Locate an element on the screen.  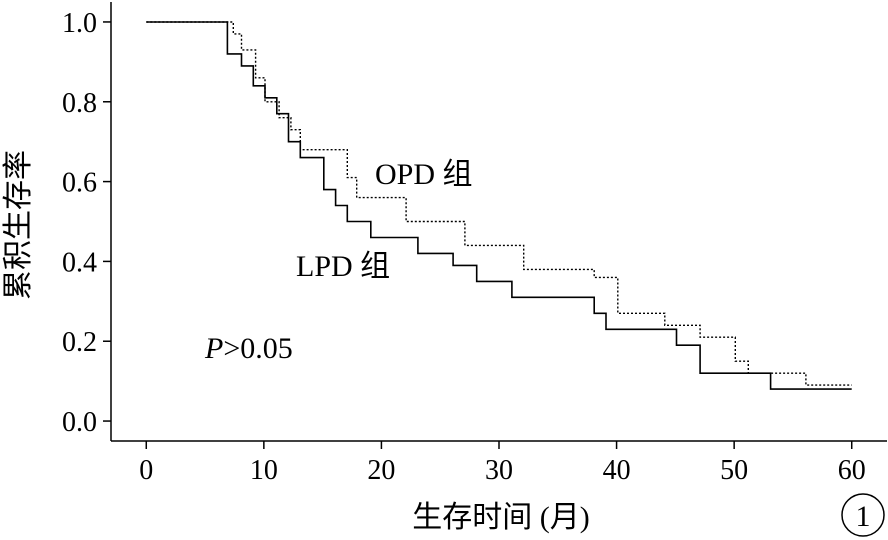
x-tick-label: 40 is located at coordinates (617, 470).